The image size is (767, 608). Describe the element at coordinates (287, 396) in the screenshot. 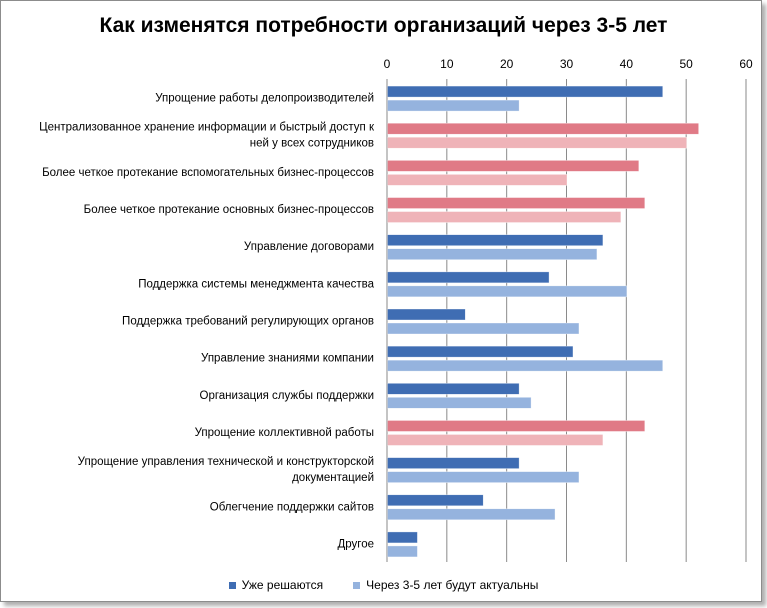

I see `category-label: Организация службы поддержки` at that location.